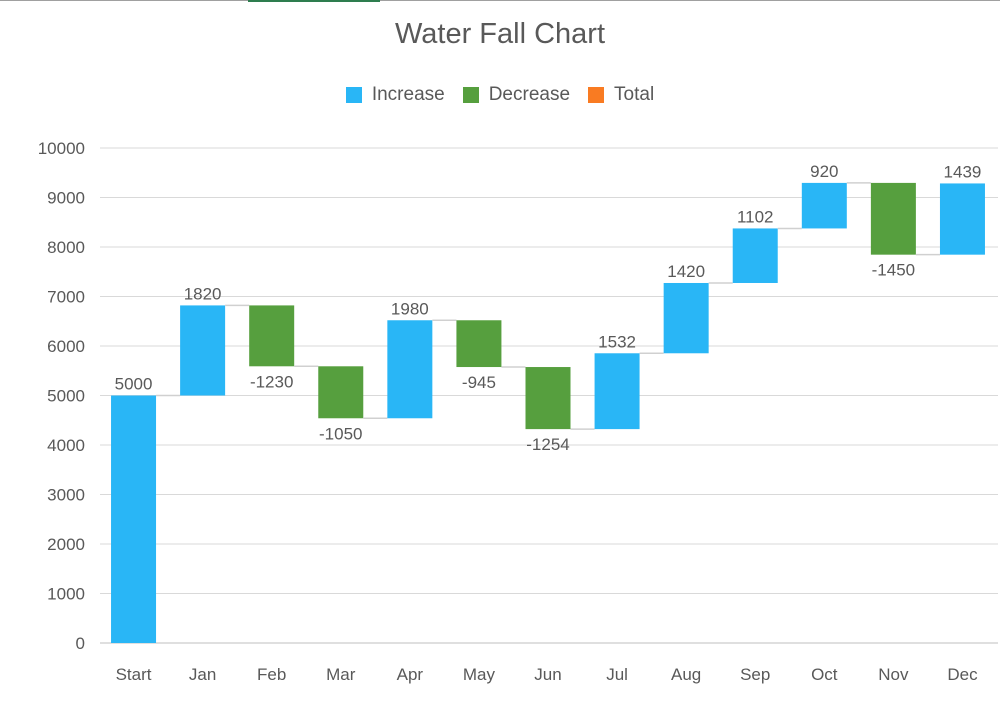 The width and height of the screenshot is (1000, 714). Describe the element at coordinates (341, 392) in the screenshot. I see `bar-mar` at that location.